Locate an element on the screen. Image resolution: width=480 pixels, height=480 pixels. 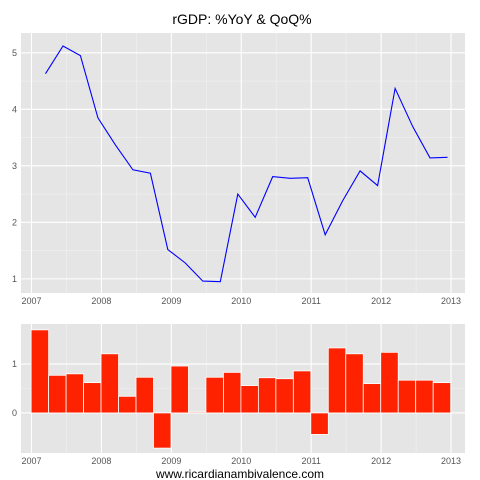
top-panel-x-ticks: 2007 2008 2009 2010 2011 2012 2013 is located at coordinates (241, 301).